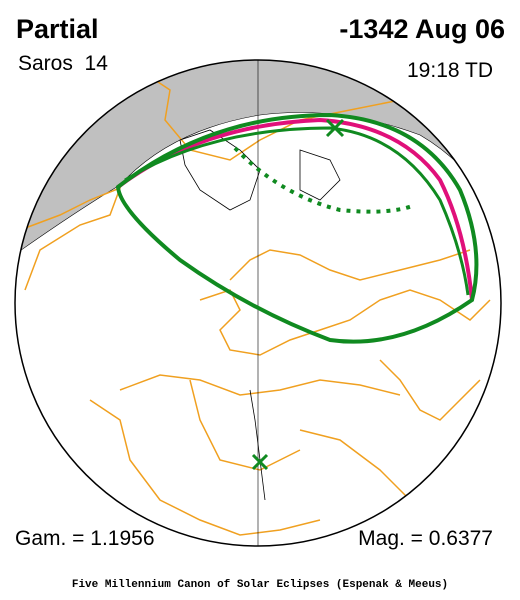  I want to click on magnitude: Mag. = 0.6377, so click(425, 538).